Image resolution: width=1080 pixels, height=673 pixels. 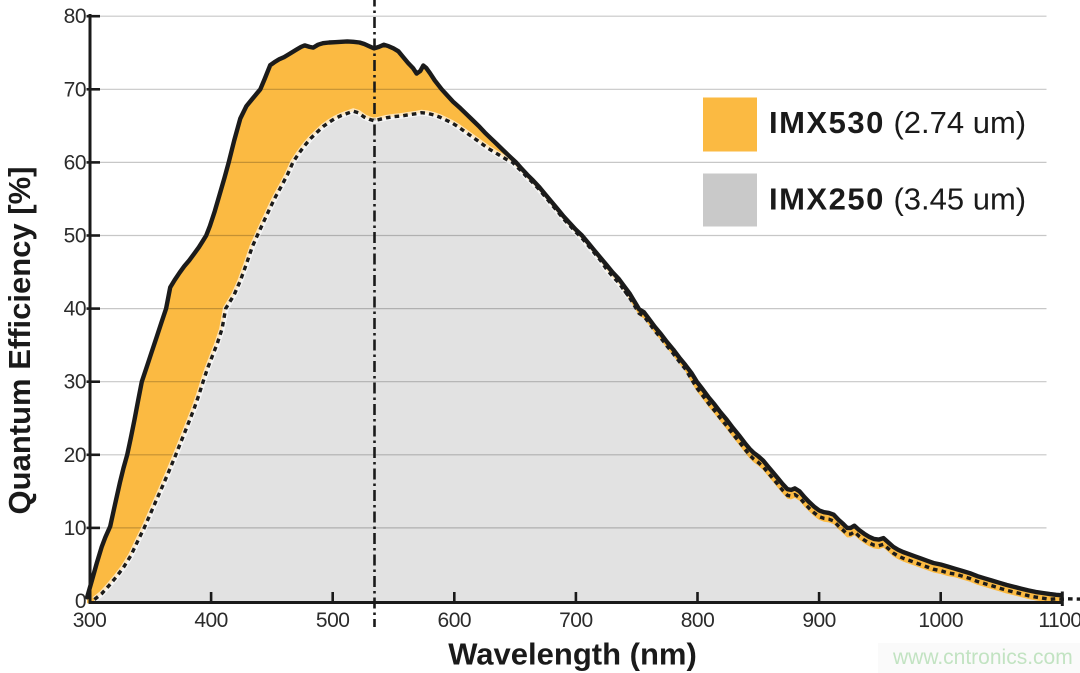 What do you see at coordinates (819, 620) in the screenshot?
I see `svg-text: 900` at bounding box center [819, 620].